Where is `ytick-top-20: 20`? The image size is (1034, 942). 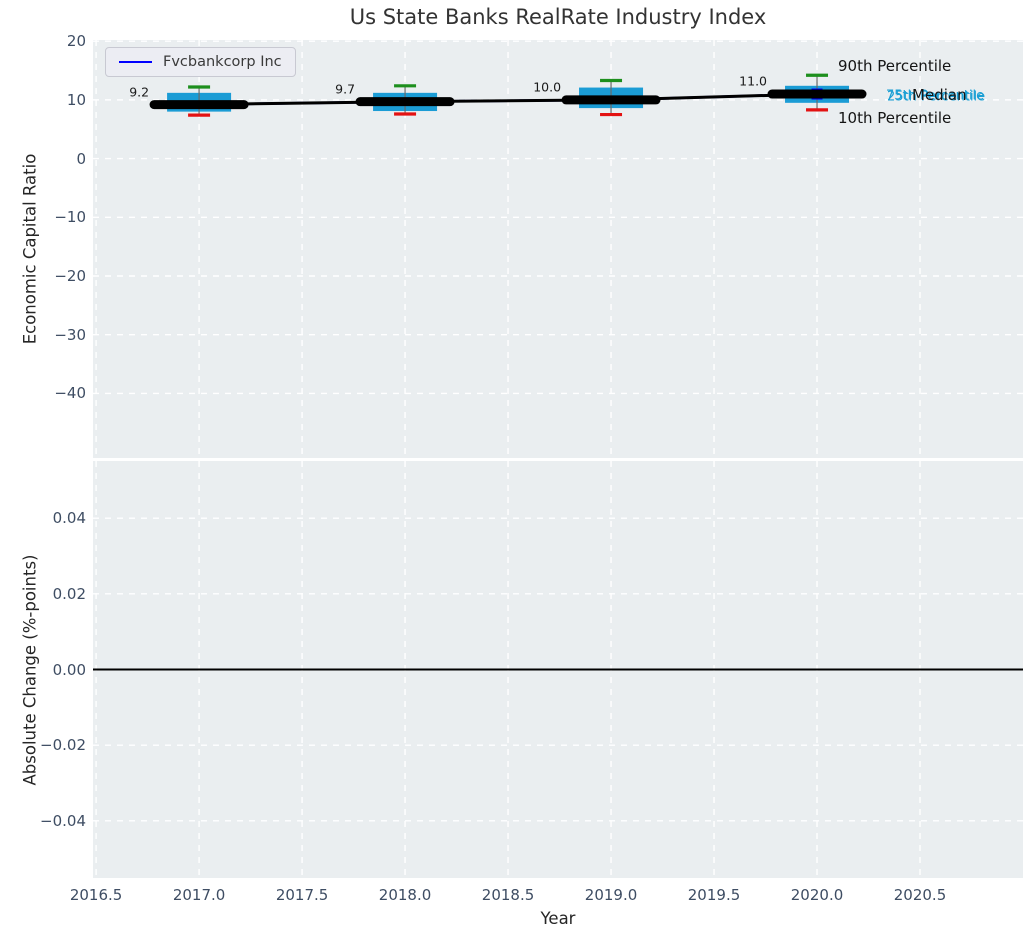 ytick-top-20: 20 is located at coordinates (76, 41).